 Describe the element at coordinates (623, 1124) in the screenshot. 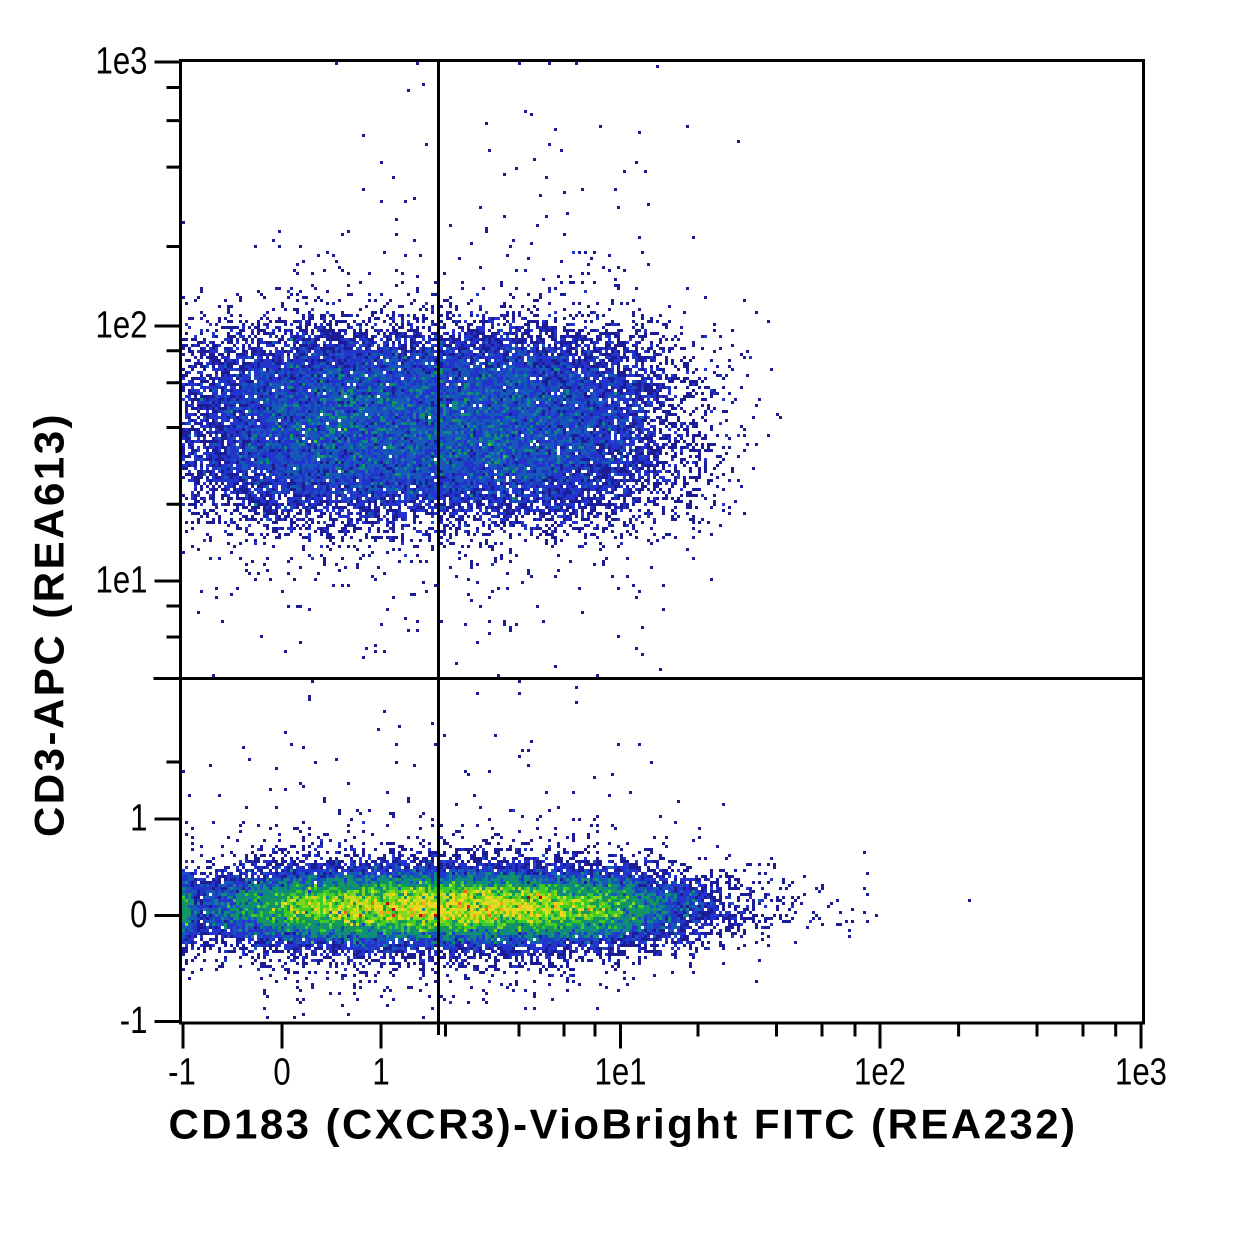

I see `svg-text:CD183 (CXCR3)-VioBright FITC (: CD183 (CXCR3)-VioBright FITC (REA232)` at that location.